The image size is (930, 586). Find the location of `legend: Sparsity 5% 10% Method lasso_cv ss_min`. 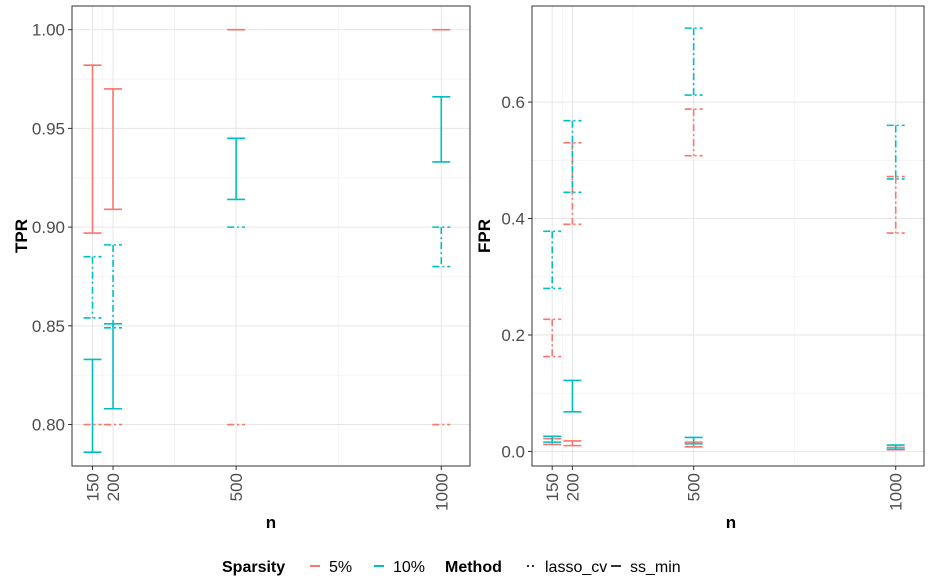

legend: Sparsity 5% 10% Method lasso_cv ss_min is located at coordinates (451, 567).